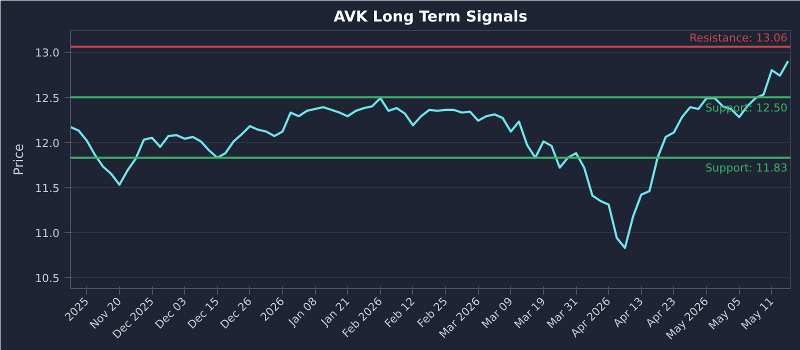 Image resolution: width=800 pixels, height=350 pixels. Describe the element at coordinates (400, 312) in the screenshot. I see `x-tick-label: Feb 12` at that location.